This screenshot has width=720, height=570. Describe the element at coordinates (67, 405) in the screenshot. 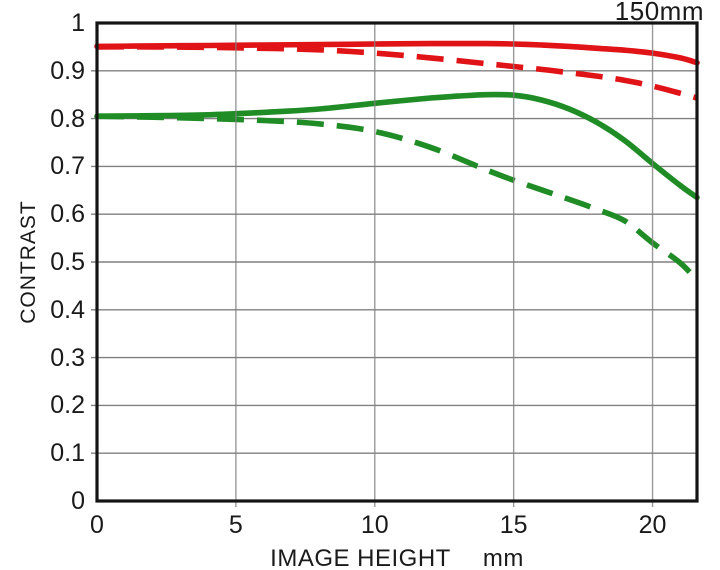

I see `y-tick-label: 0.2` at that location.